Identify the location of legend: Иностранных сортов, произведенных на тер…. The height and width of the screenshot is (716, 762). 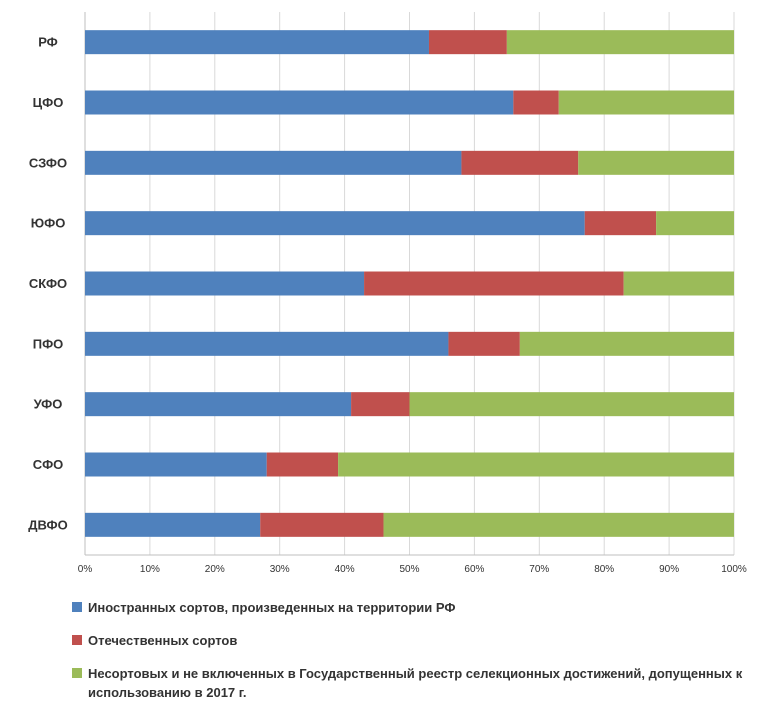
(412, 657).